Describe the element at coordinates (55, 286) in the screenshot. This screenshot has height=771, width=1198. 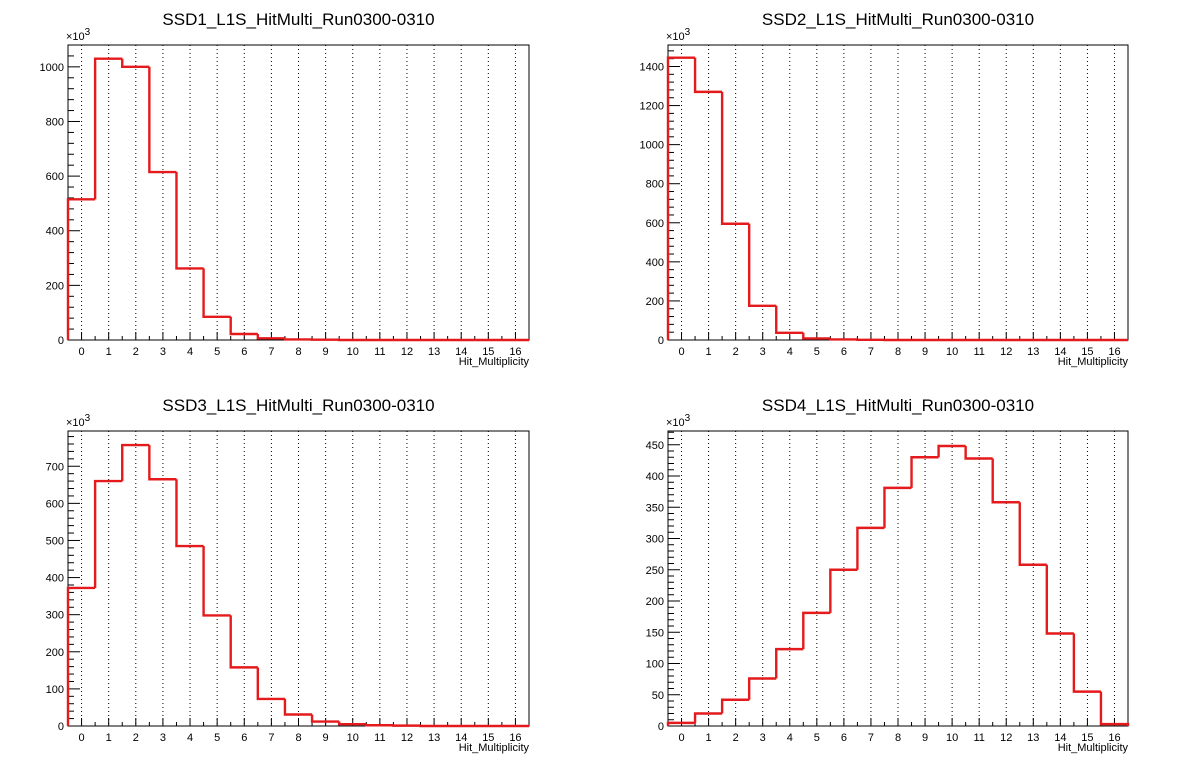
I see `y-tick-label: 200` at that location.